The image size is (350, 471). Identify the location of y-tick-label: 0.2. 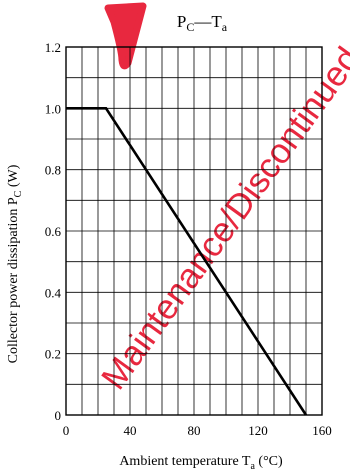
(53, 354).